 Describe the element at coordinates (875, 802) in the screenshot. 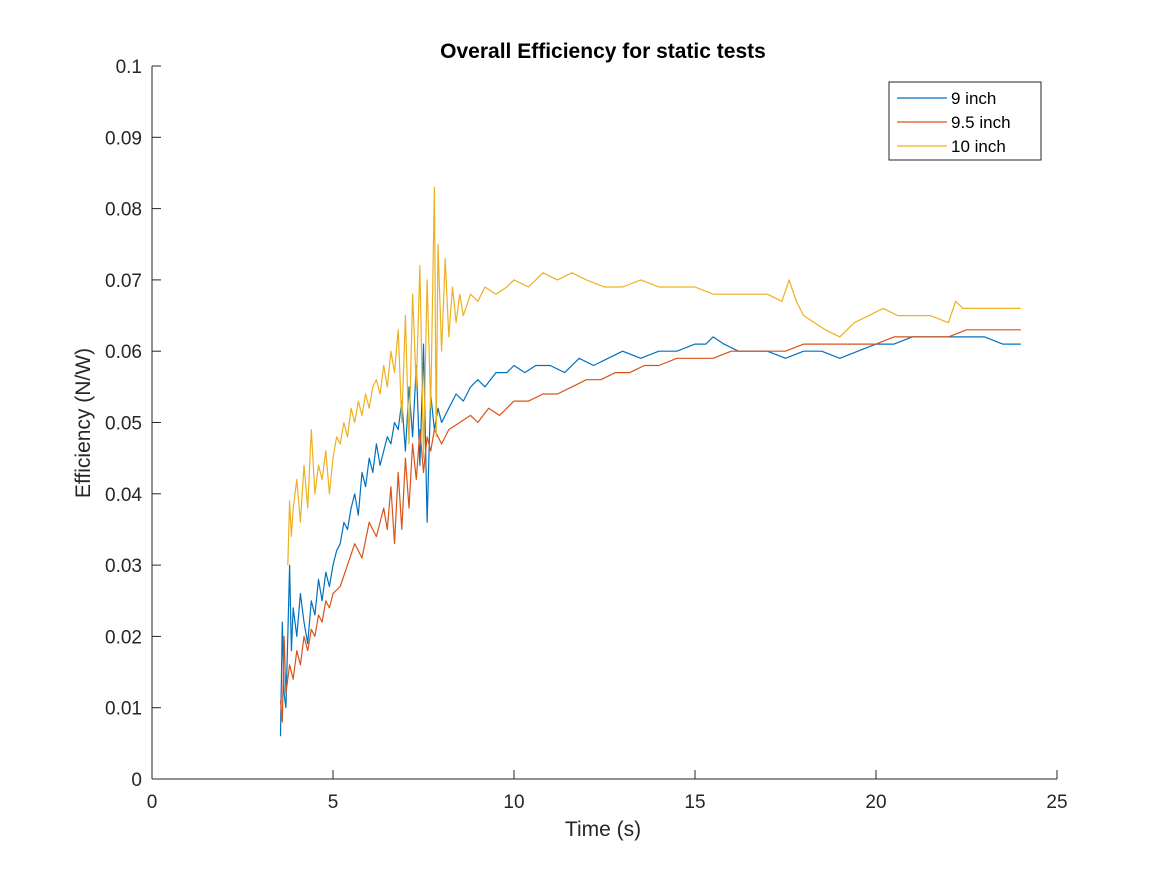

I see `x-tick-label: 20` at that location.